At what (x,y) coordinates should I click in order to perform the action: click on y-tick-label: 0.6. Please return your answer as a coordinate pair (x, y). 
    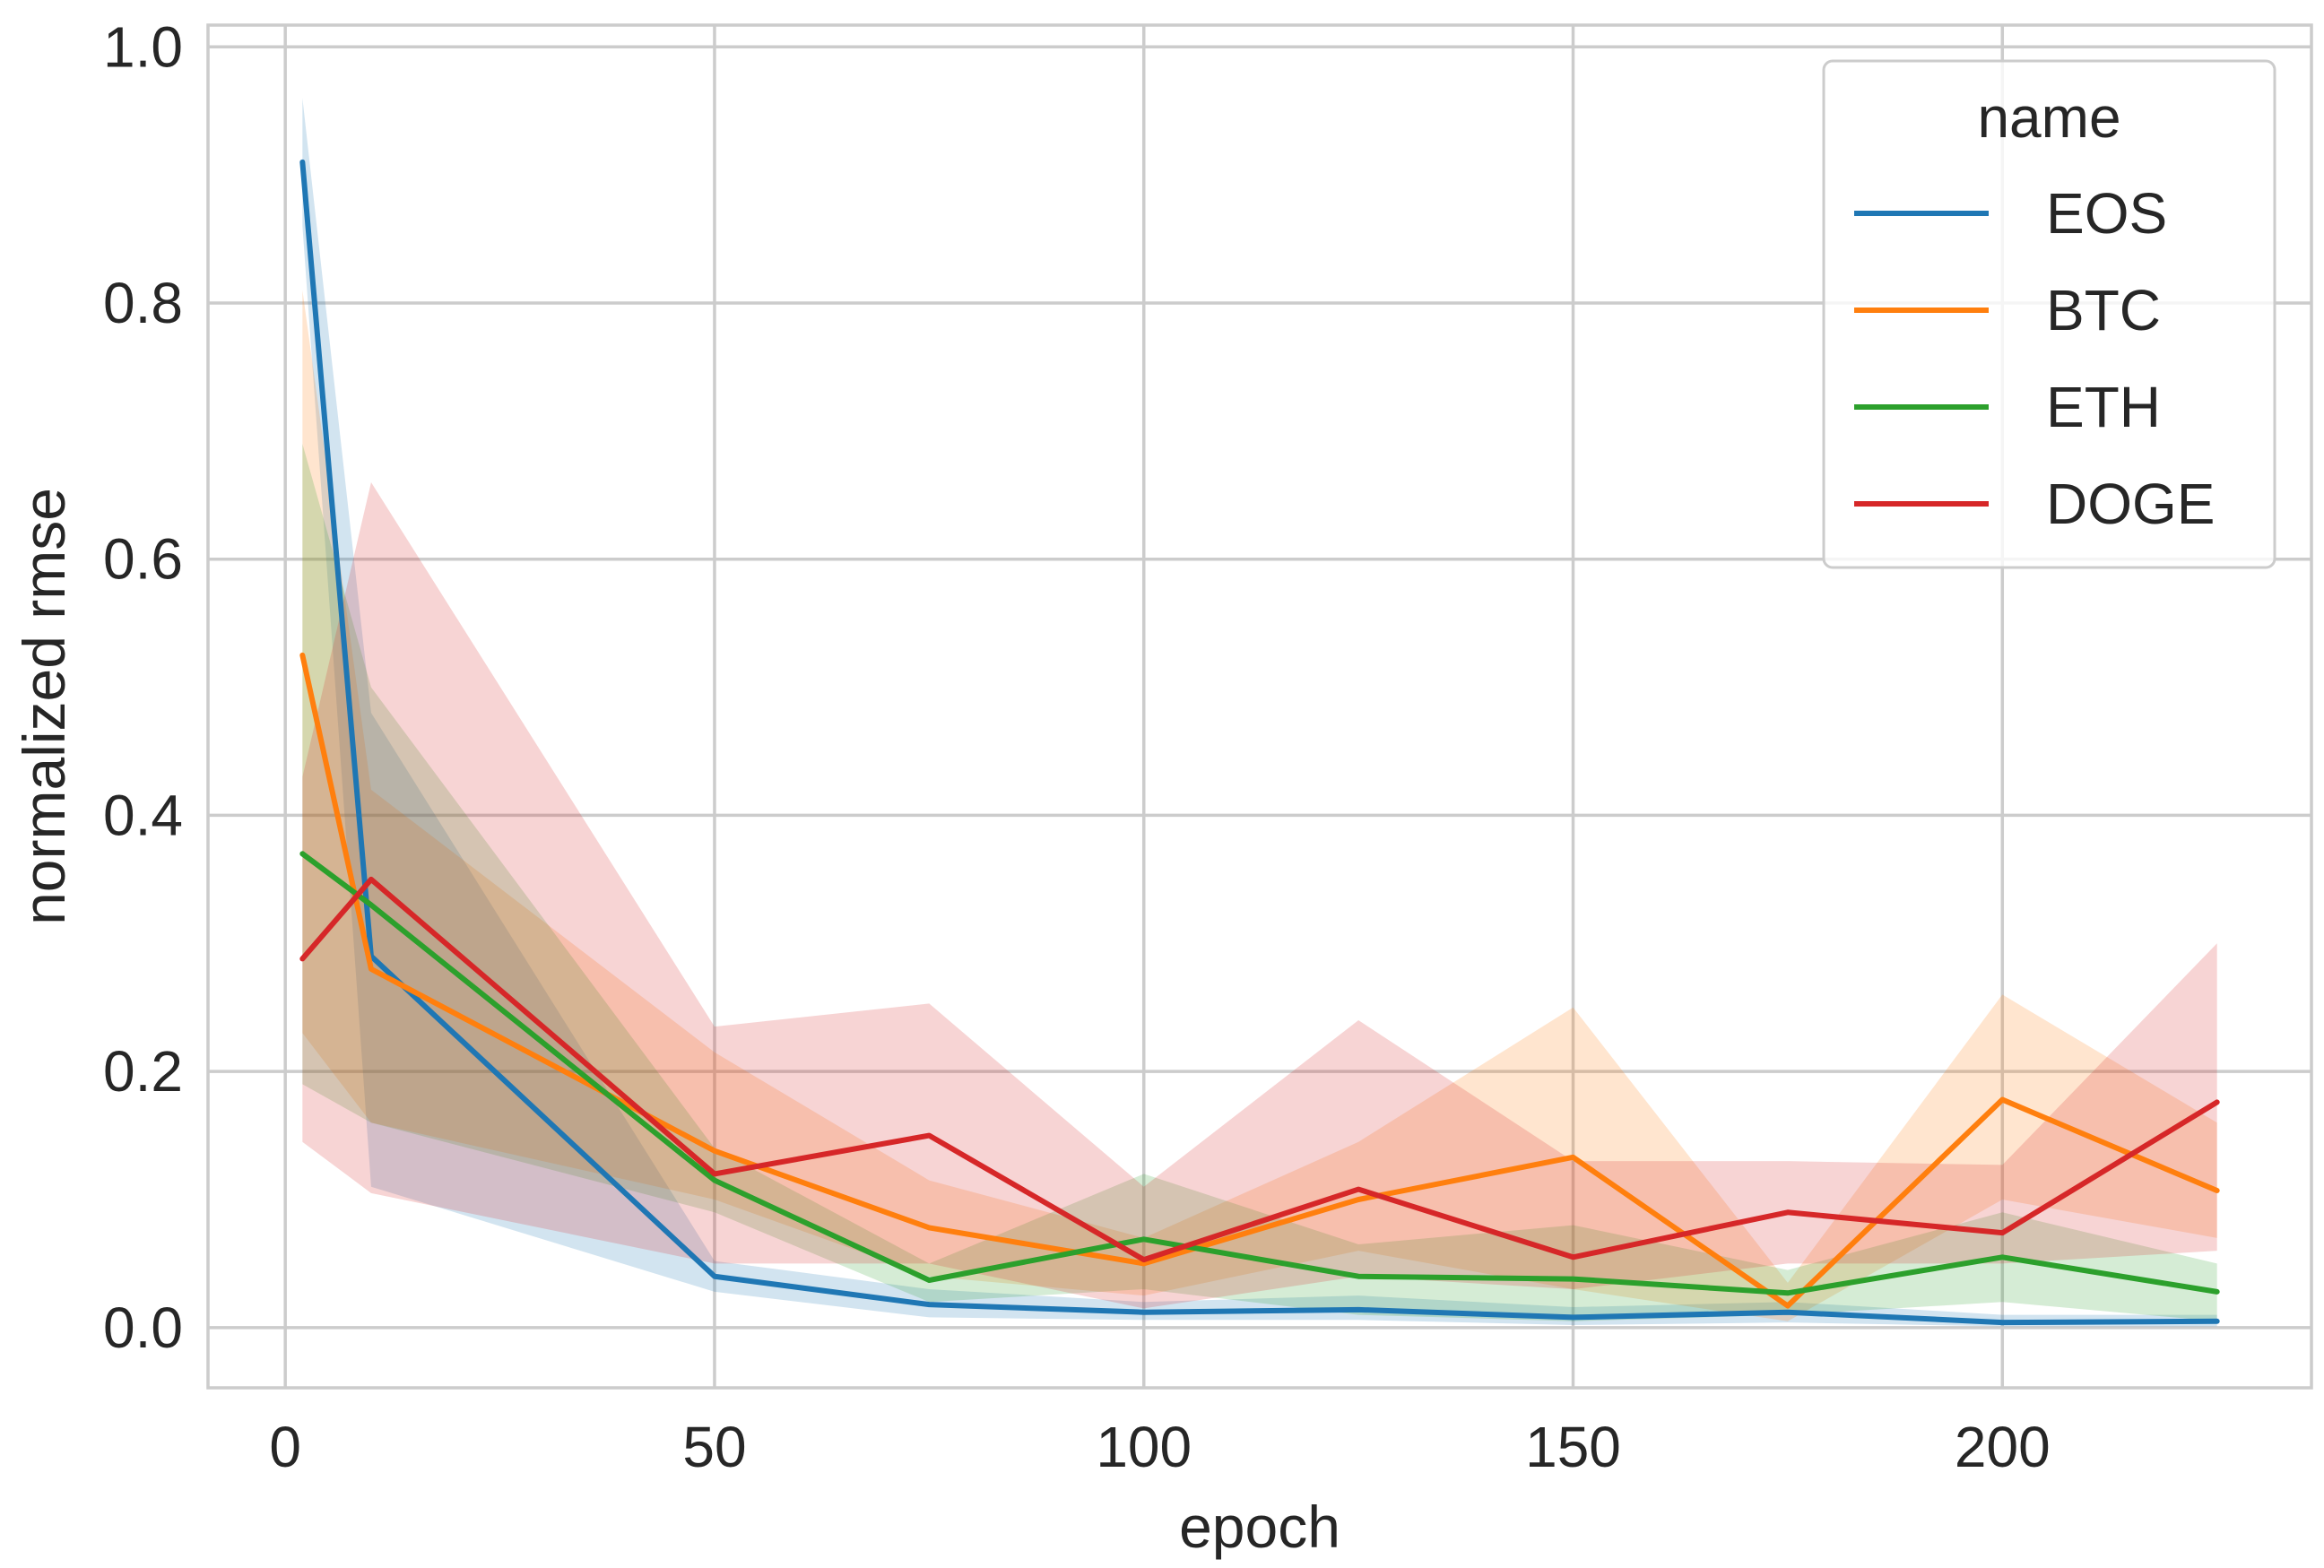
    Looking at the image, I should click on (143, 559).